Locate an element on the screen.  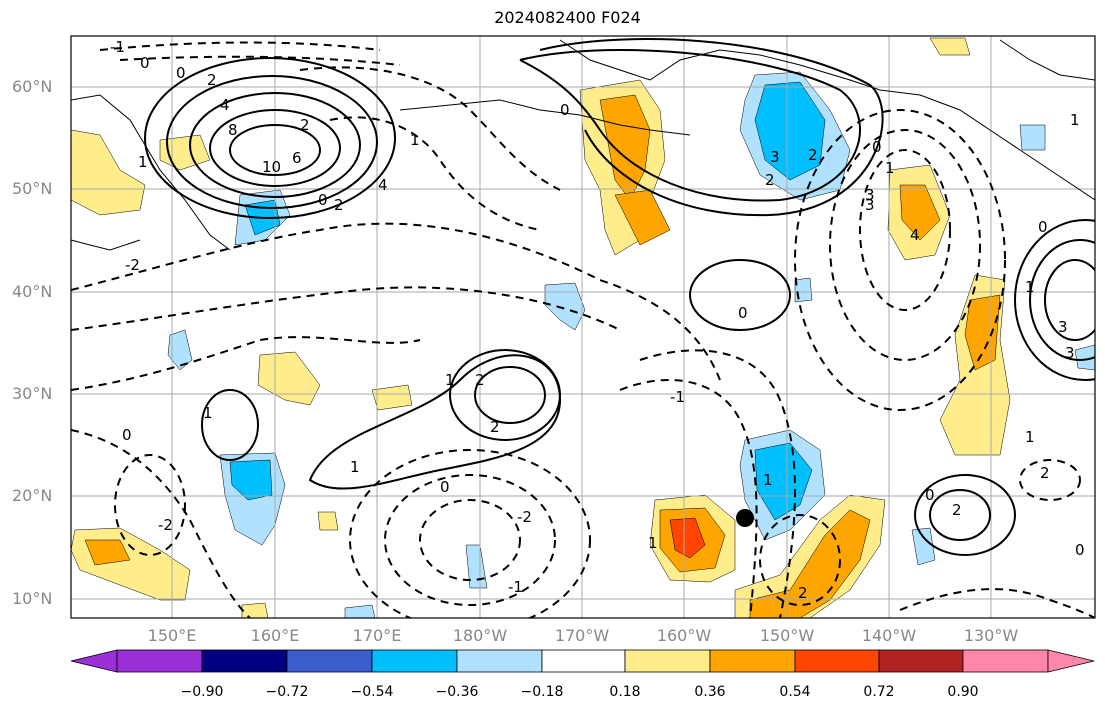
lon-label: 160°E is located at coordinates (275, 635).